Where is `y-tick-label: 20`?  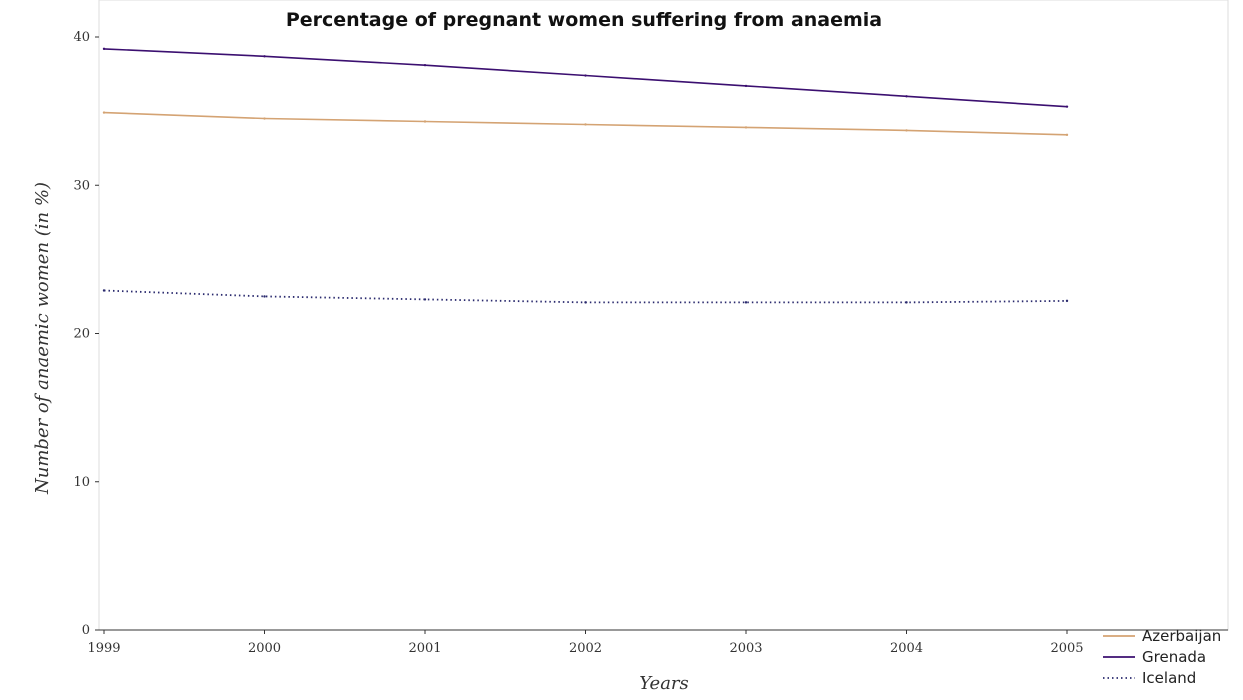 y-tick-label: 20 is located at coordinates (81, 334).